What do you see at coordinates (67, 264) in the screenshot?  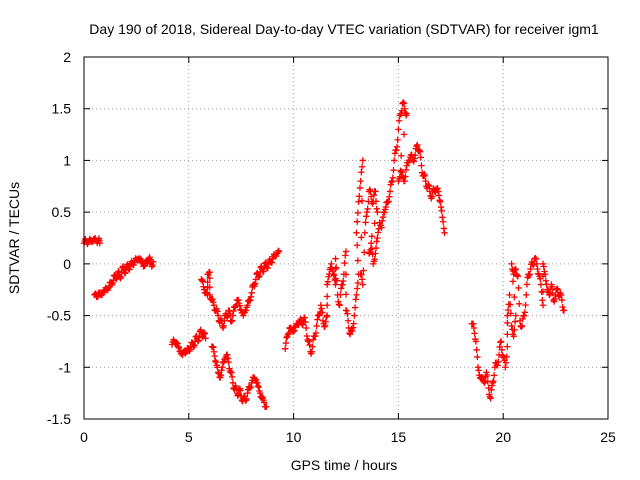 I see `y-tick-label: 0` at bounding box center [67, 264].